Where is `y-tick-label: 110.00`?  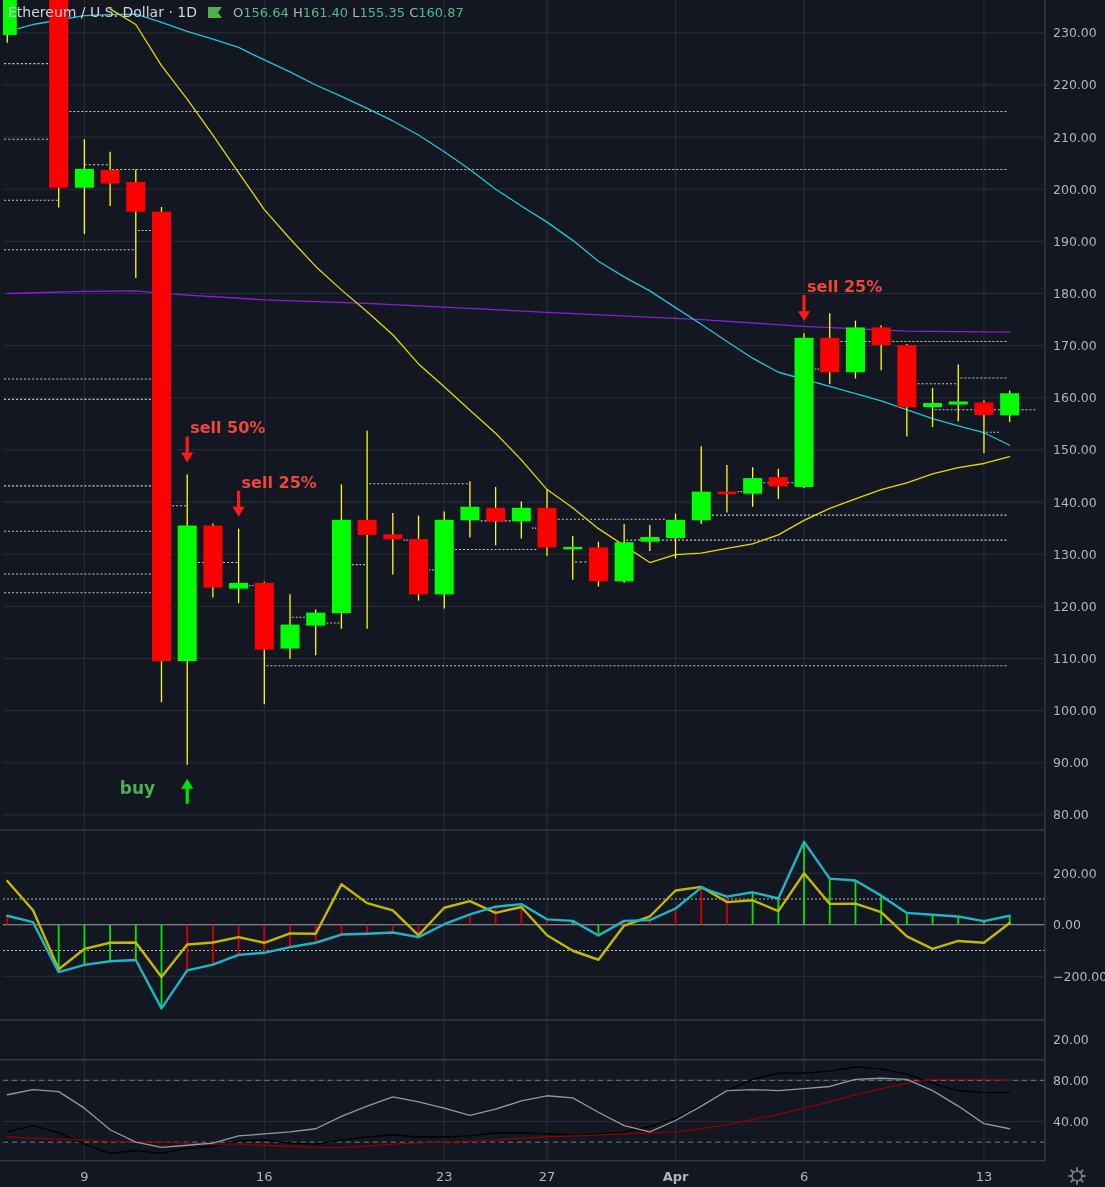
y-tick-label: 110.00 is located at coordinates (1075, 658).